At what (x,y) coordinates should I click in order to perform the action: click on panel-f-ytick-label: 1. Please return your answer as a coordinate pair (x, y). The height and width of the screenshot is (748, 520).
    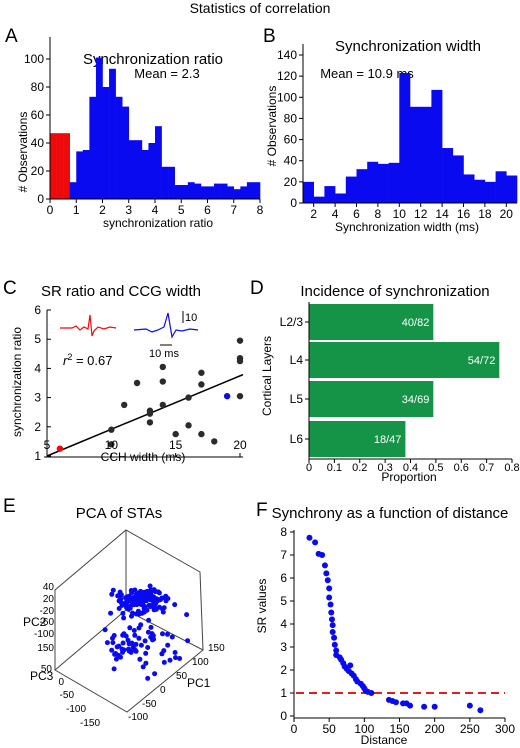
    Looking at the image, I should click on (283, 693).